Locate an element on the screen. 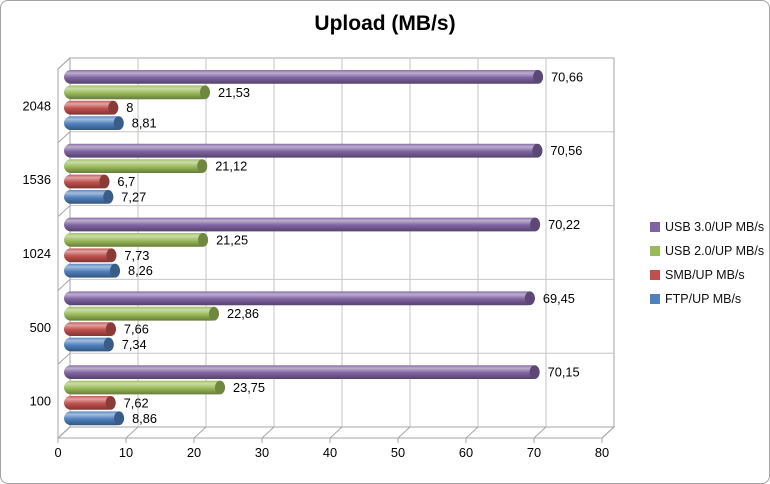 The image size is (770, 484). x-tick-label: 0 is located at coordinates (57, 452).